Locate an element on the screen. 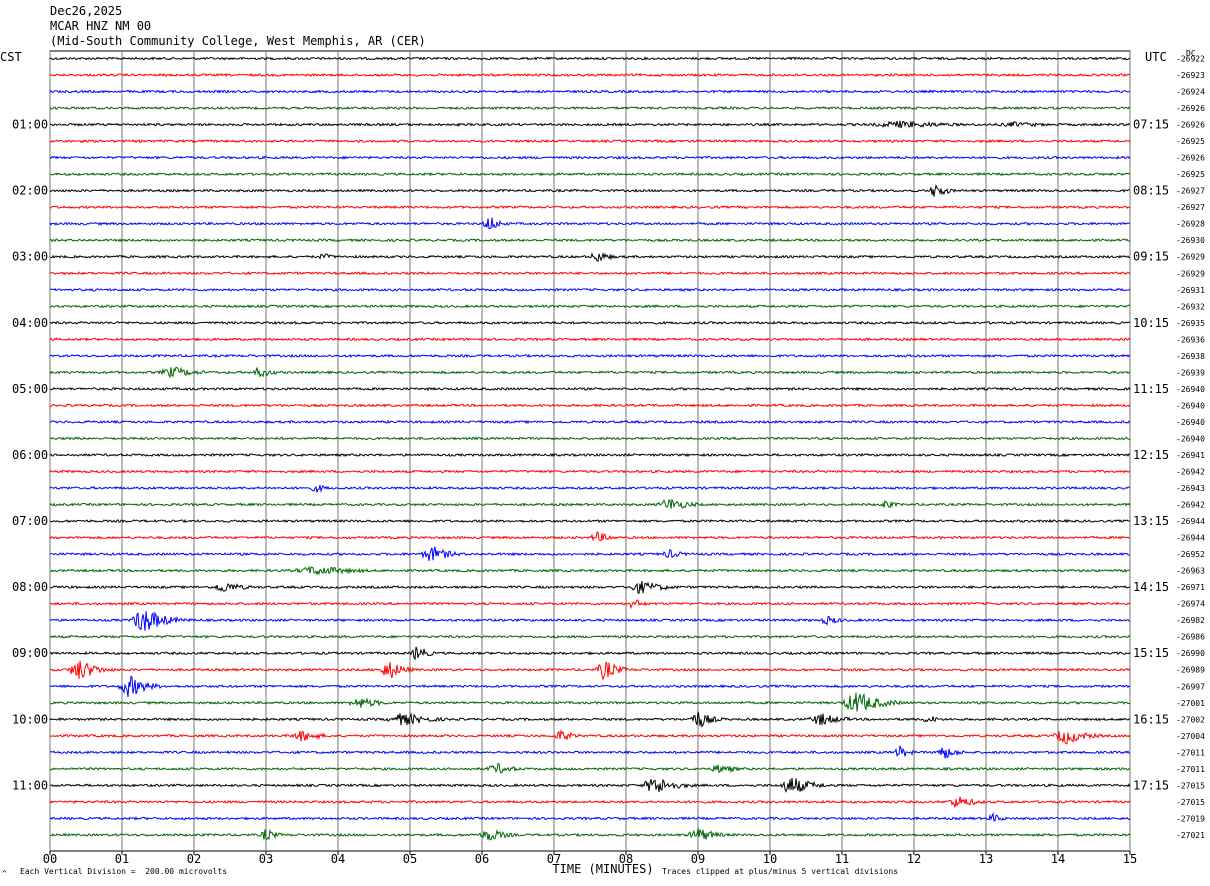  x-tick-label: 13 is located at coordinates (986, 859).